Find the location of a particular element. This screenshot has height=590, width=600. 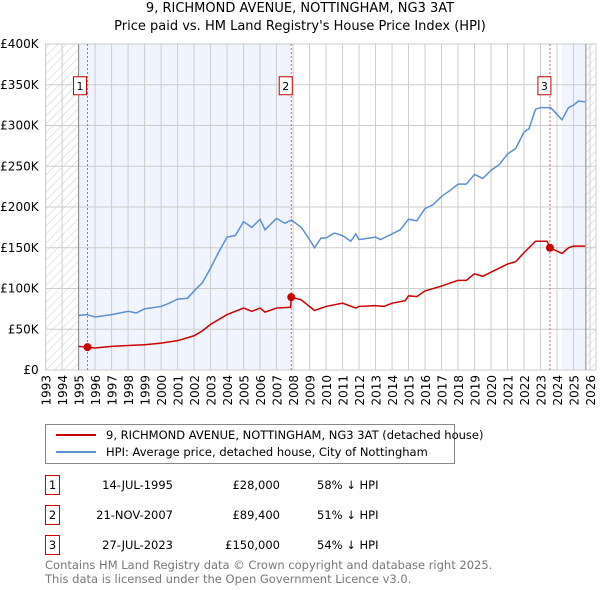

marker-badge: 3 is located at coordinates (52, 545).